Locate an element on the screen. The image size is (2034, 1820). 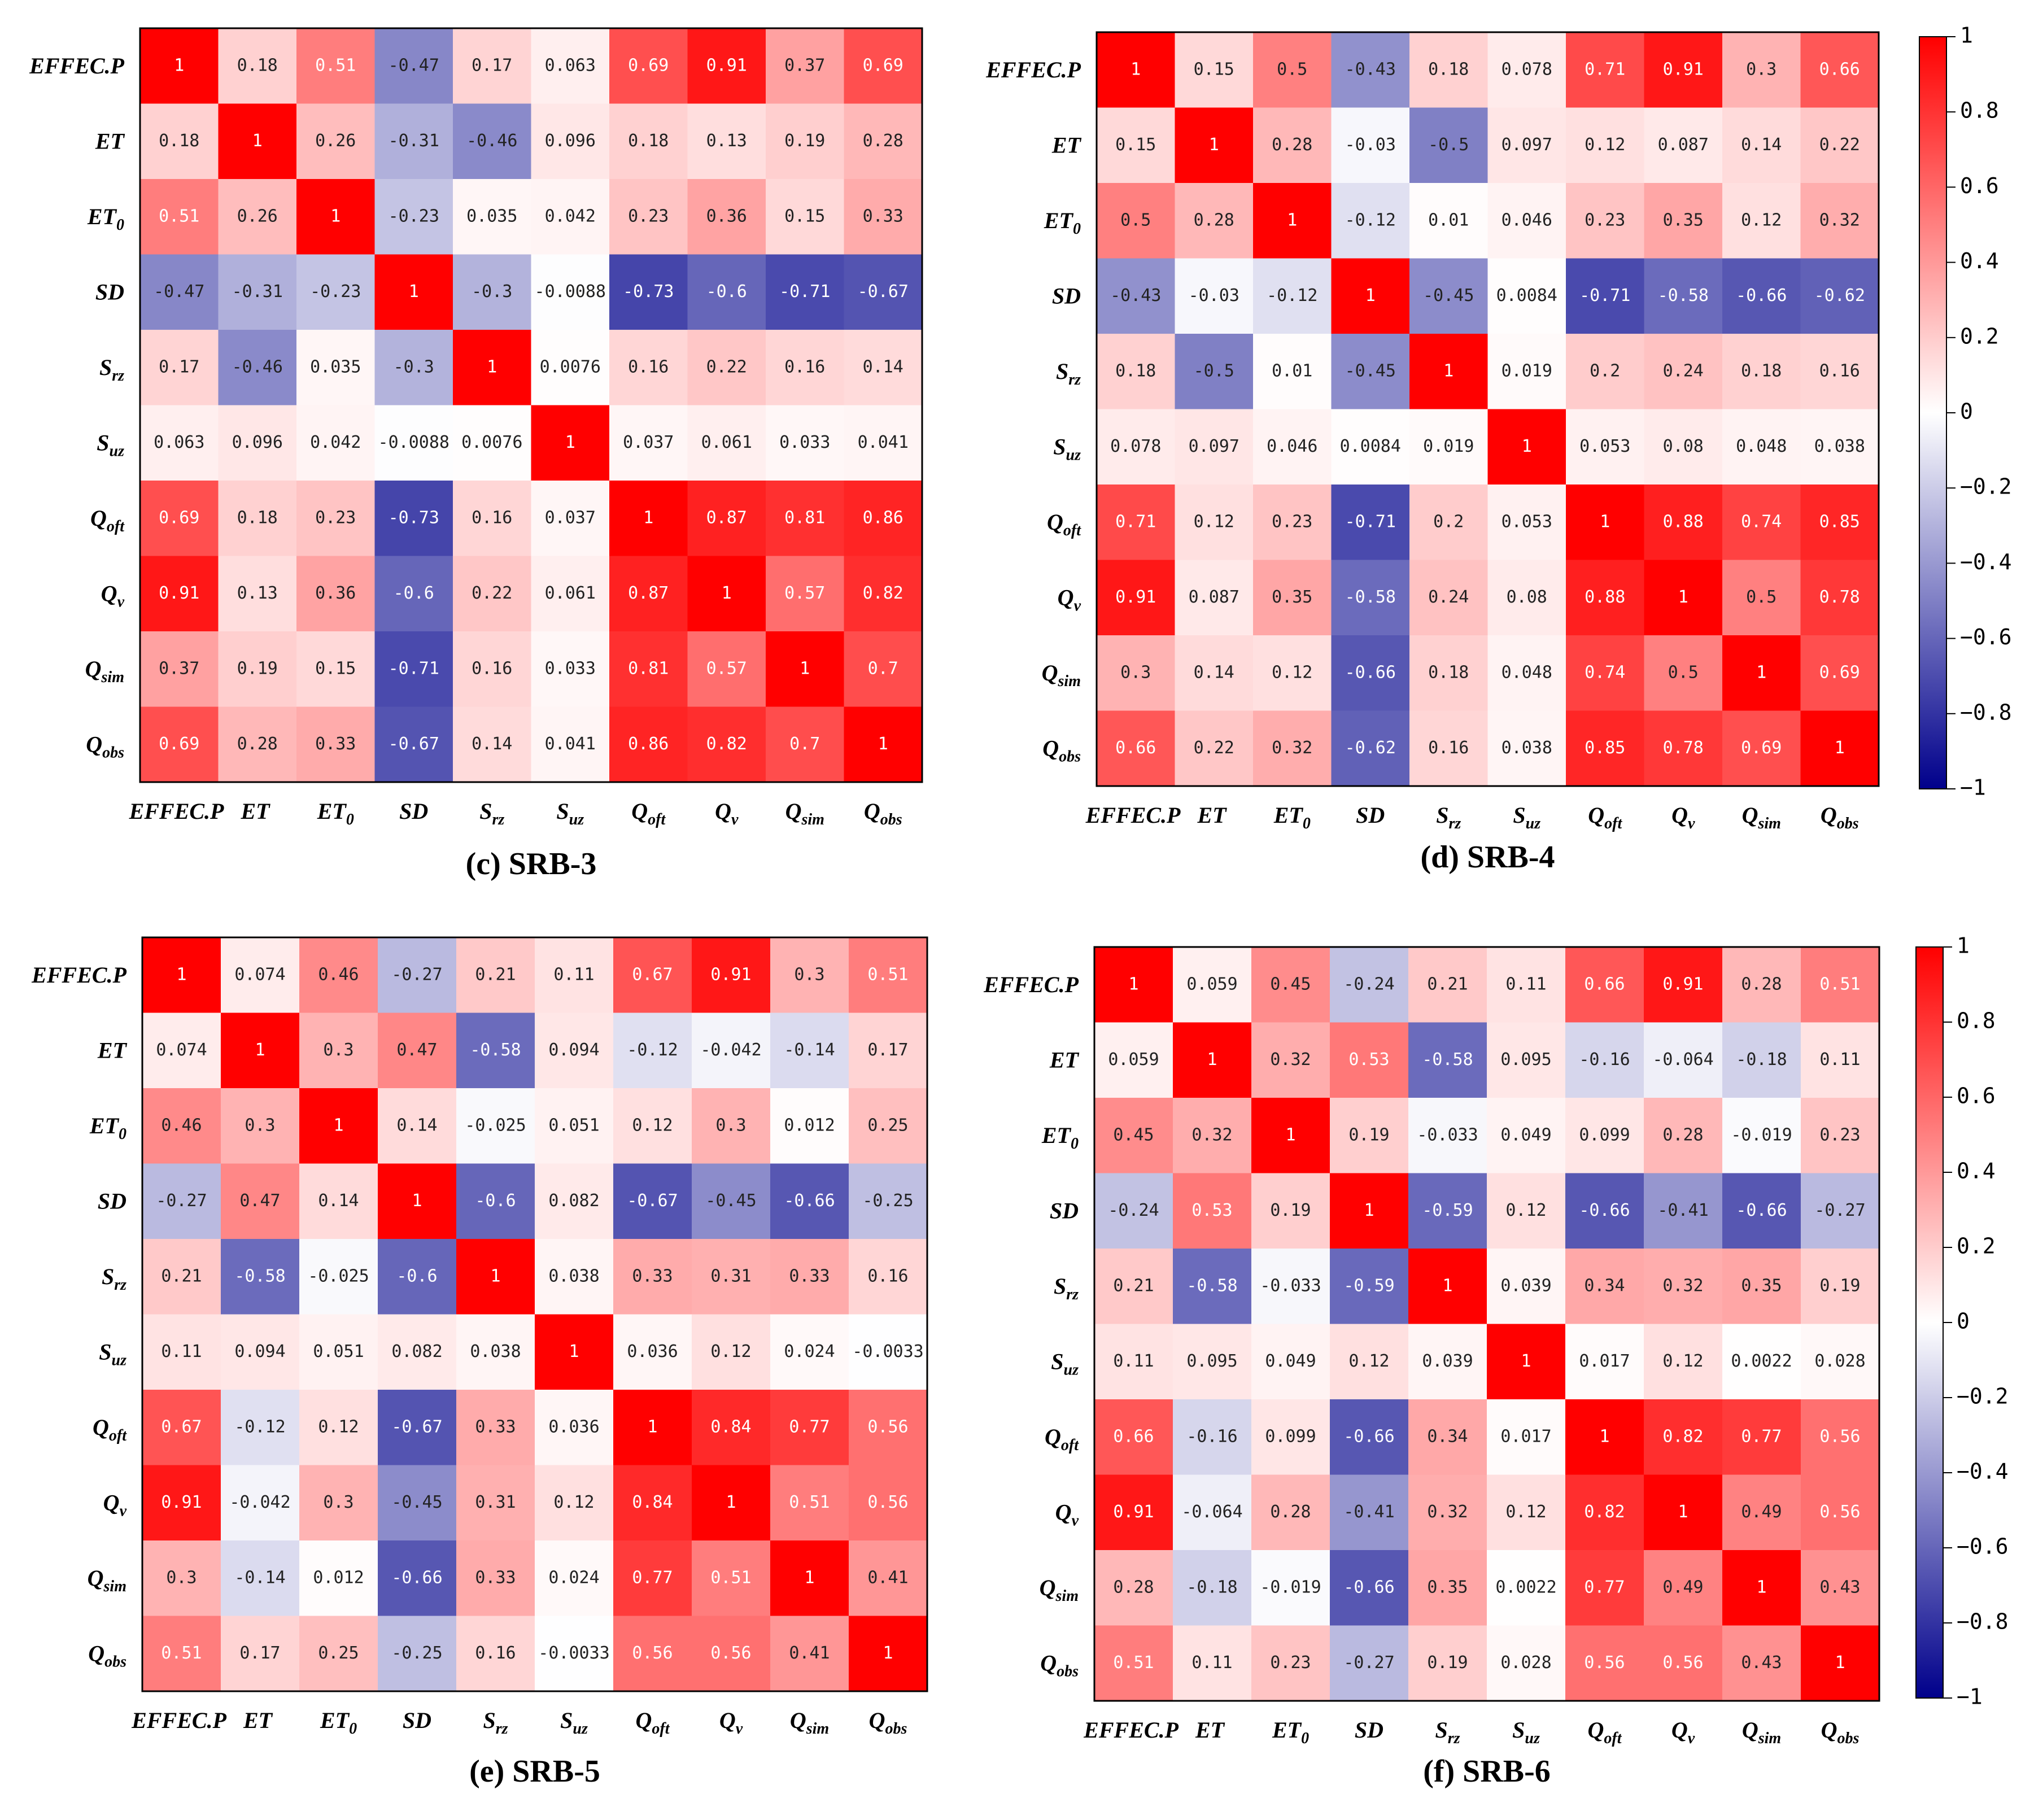
cell-value-label: 0.87 is located at coordinates (648, 593).